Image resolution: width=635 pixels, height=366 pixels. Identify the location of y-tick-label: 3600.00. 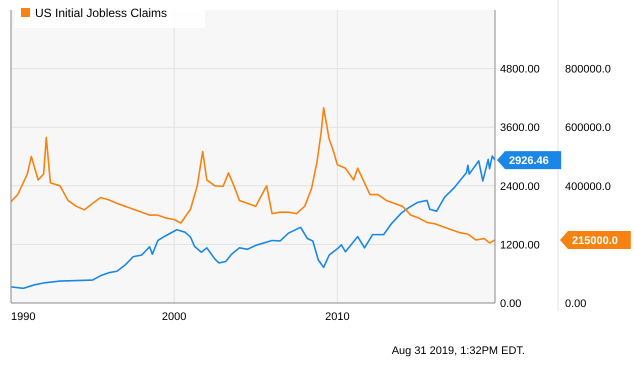
(520, 128).